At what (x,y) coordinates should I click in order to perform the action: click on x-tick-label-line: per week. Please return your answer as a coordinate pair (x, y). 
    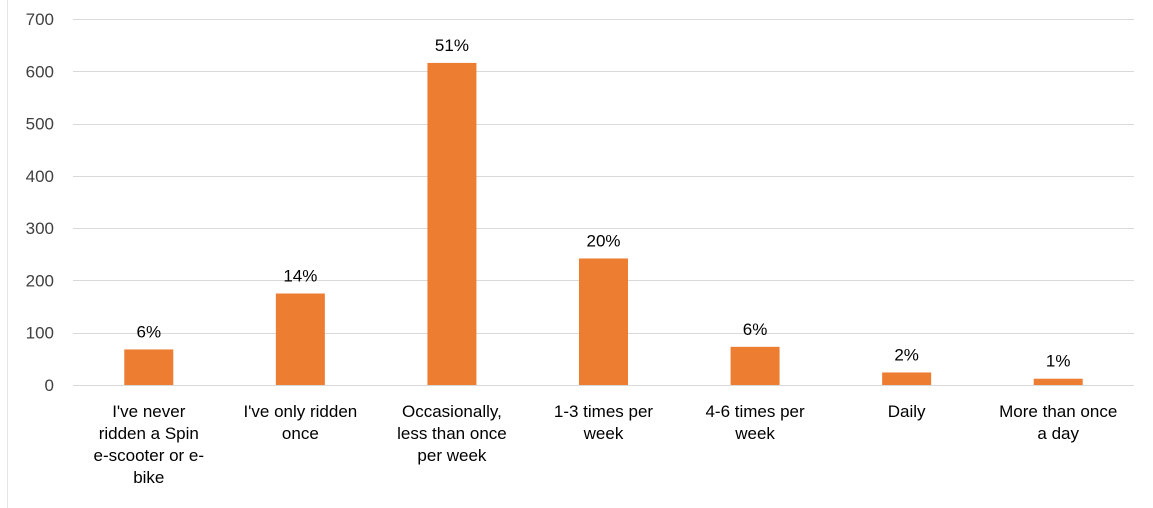
    Looking at the image, I should click on (451, 455).